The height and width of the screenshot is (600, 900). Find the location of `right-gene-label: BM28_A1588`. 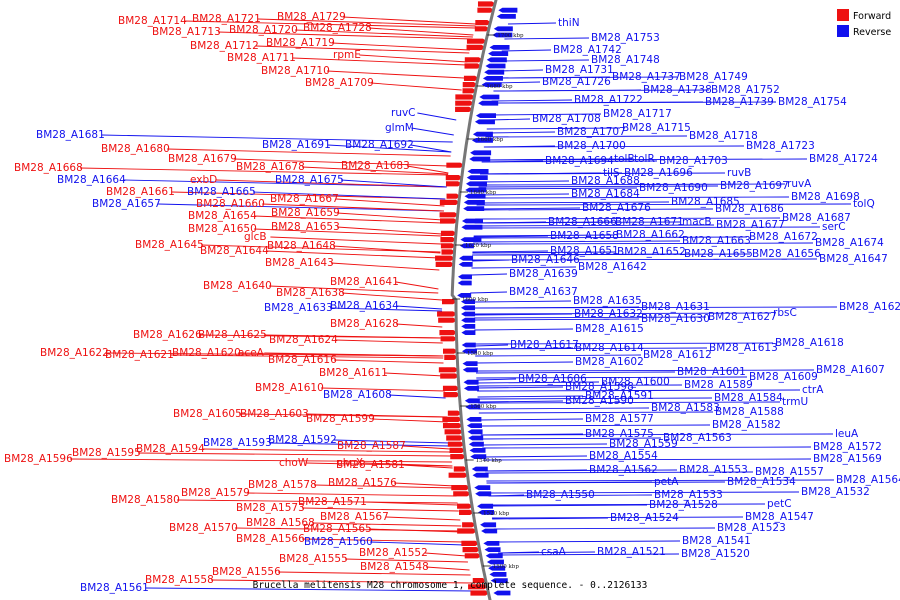

right-gene-label: BM28_A1588 is located at coordinates (749, 412).